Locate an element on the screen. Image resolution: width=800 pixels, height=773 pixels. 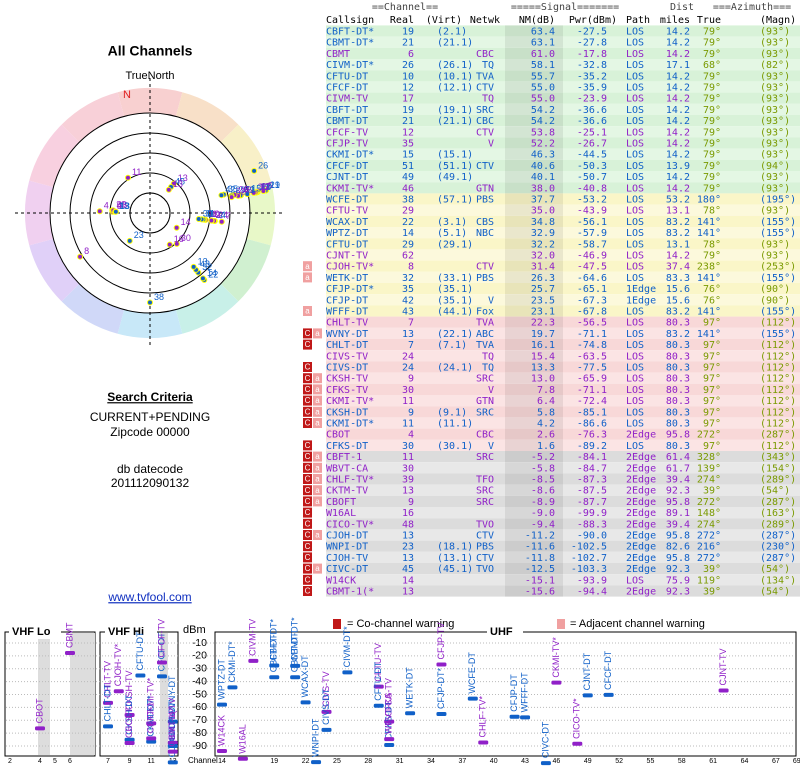
signal-label: CFTU-DT is located at coordinates (140, 650).